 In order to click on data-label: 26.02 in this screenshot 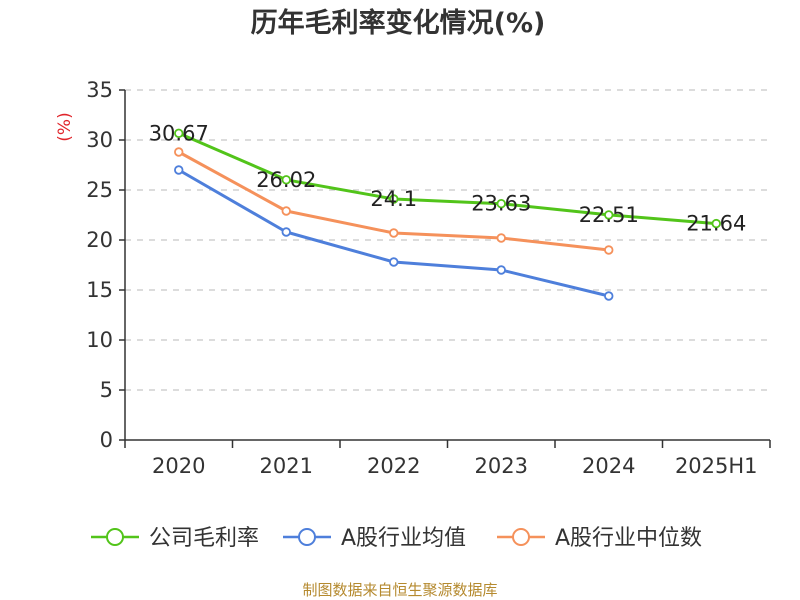, I will do `click(286, 180)`.